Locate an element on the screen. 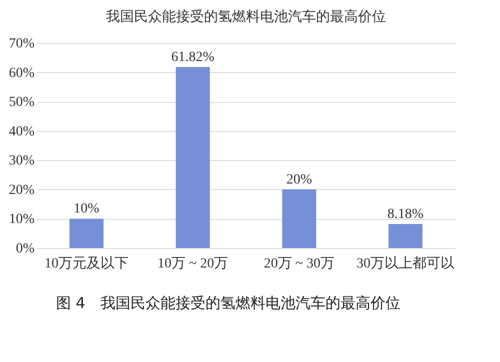 This screenshot has width=500, height=362. y-tick-label: 30% is located at coordinates (21, 161).